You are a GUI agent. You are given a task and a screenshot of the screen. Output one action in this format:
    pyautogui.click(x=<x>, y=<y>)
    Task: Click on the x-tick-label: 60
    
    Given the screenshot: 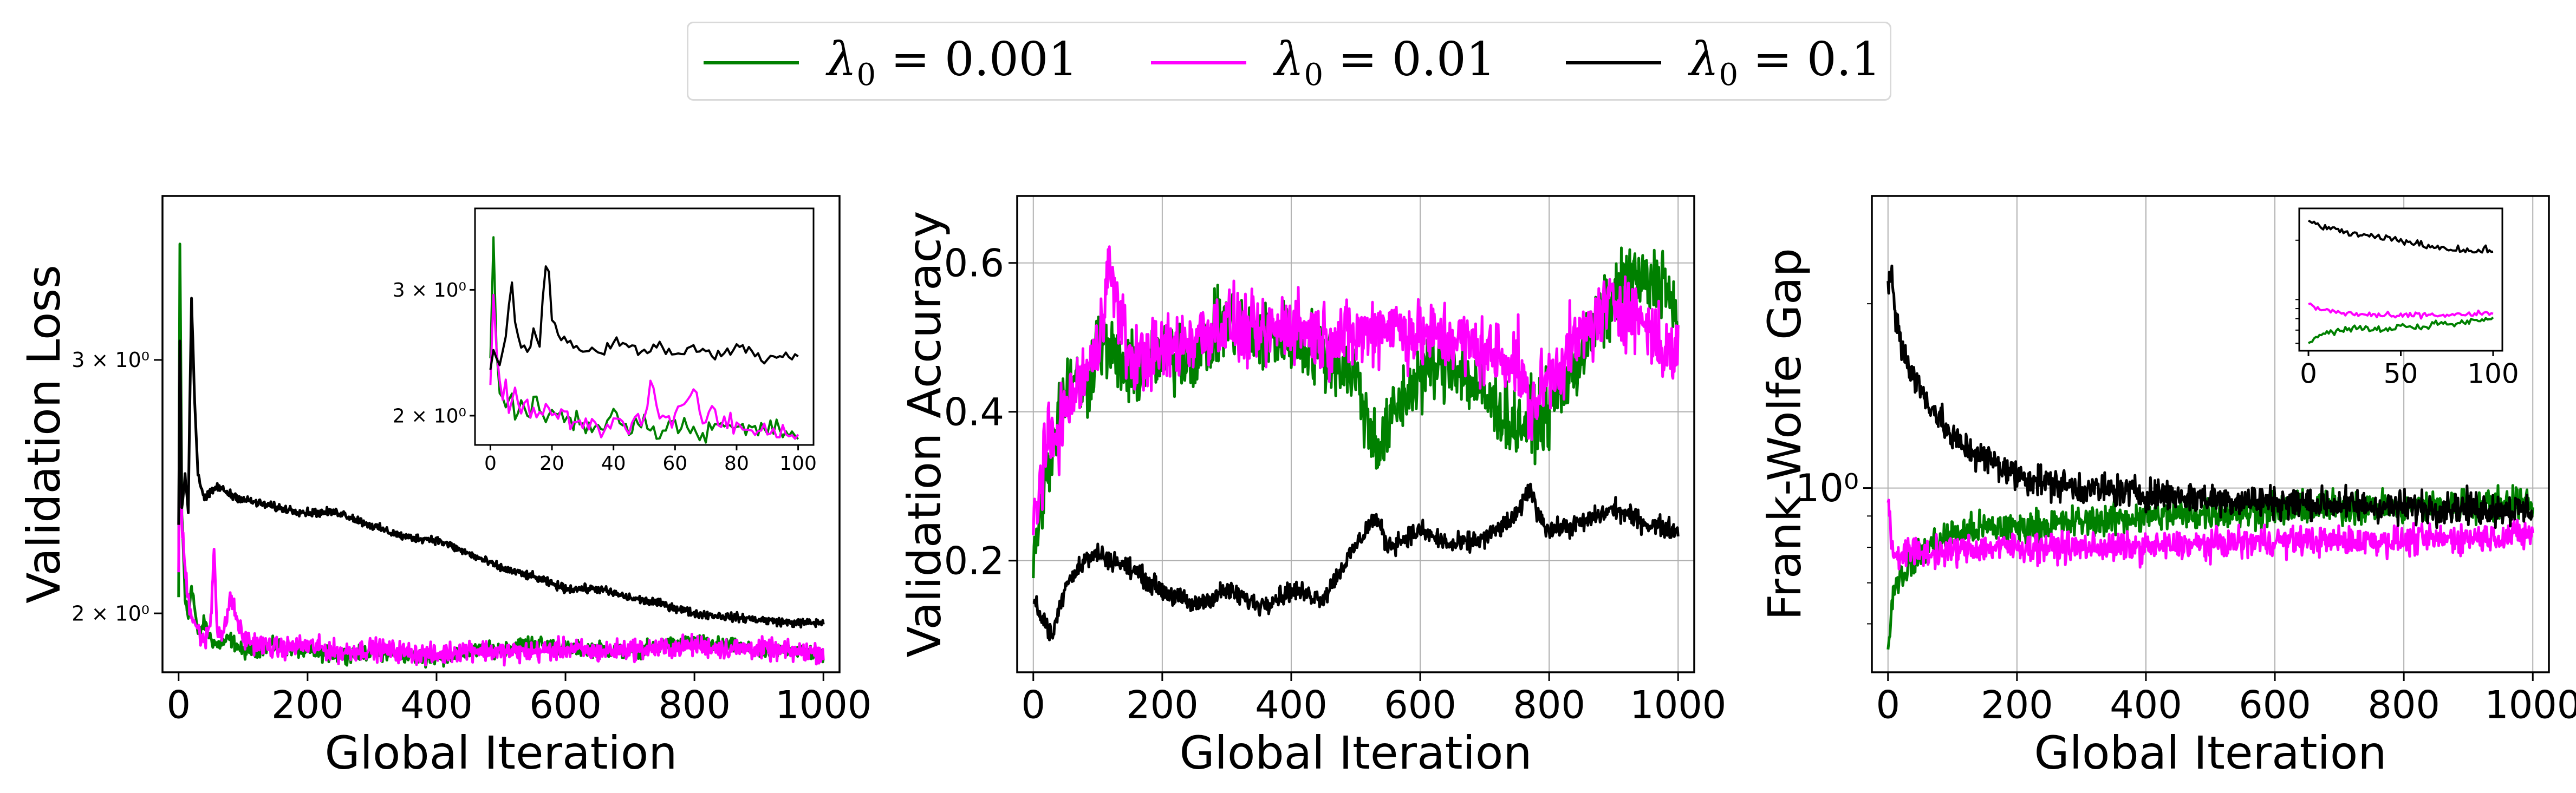 What is the action you would take?
    pyautogui.click(x=674, y=464)
    